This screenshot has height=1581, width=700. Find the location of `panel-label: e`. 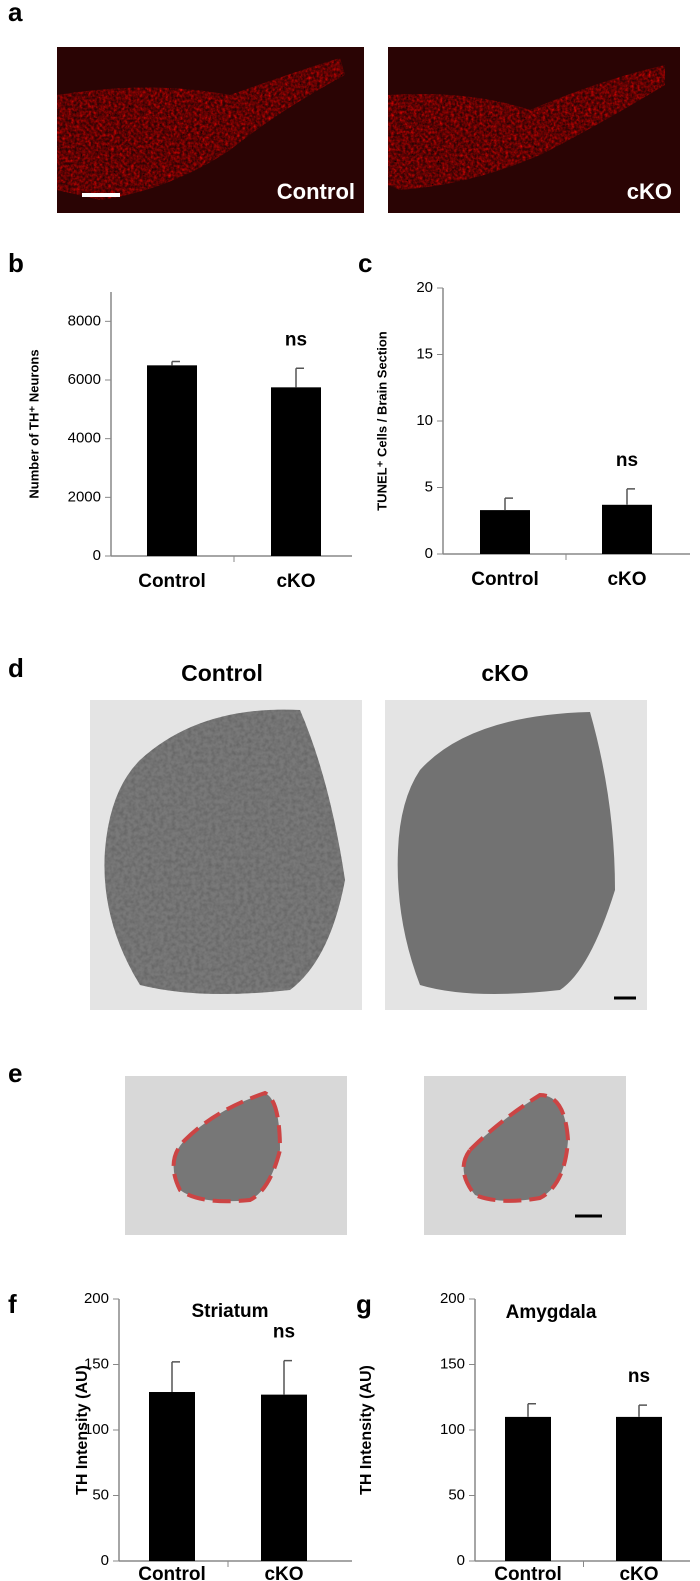

panel-label: e is located at coordinates (15, 1073).